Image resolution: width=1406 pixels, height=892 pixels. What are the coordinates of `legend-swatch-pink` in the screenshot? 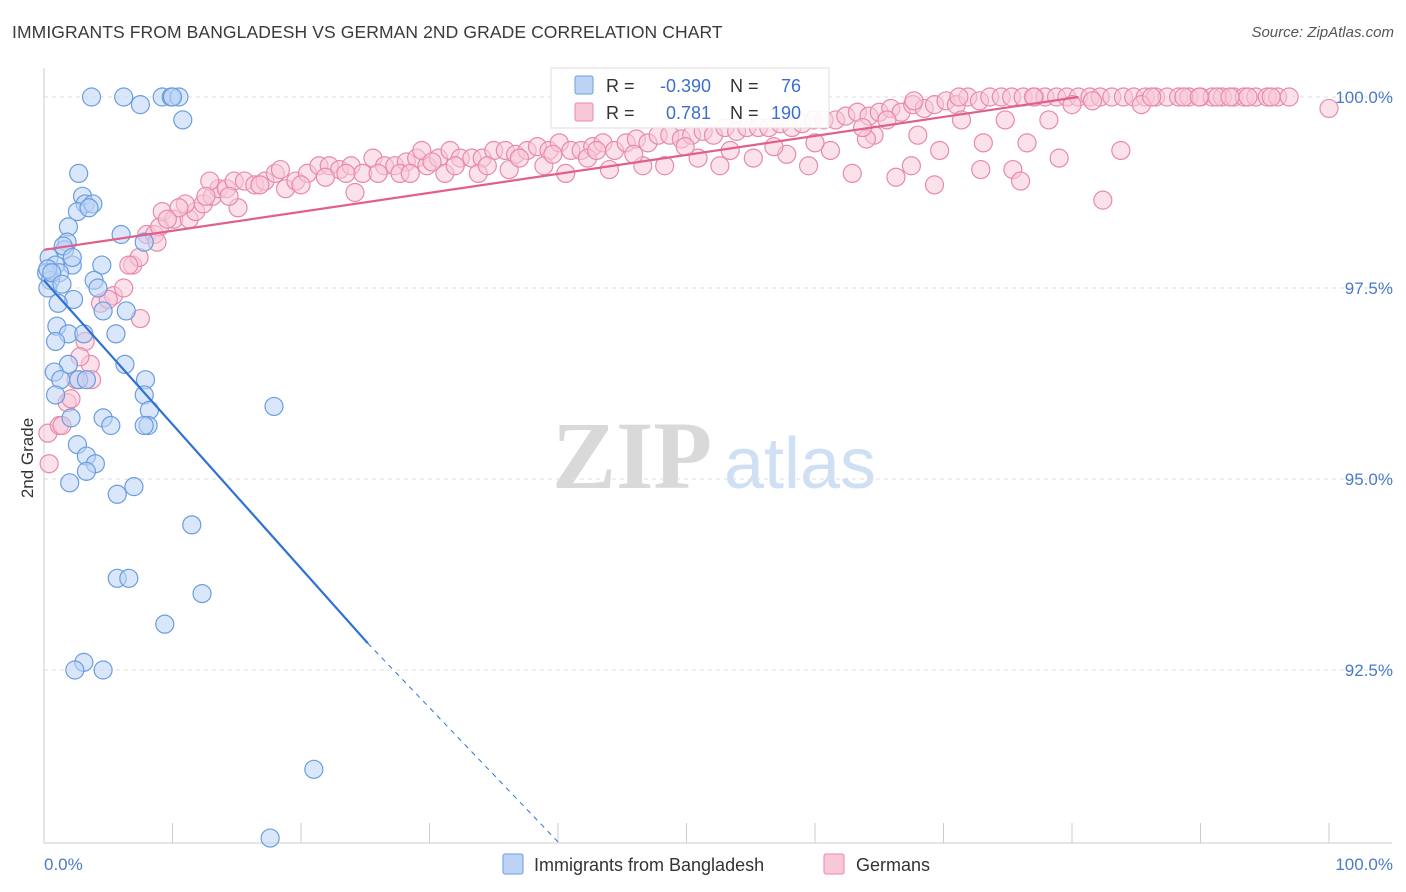 It's located at (834, 864).